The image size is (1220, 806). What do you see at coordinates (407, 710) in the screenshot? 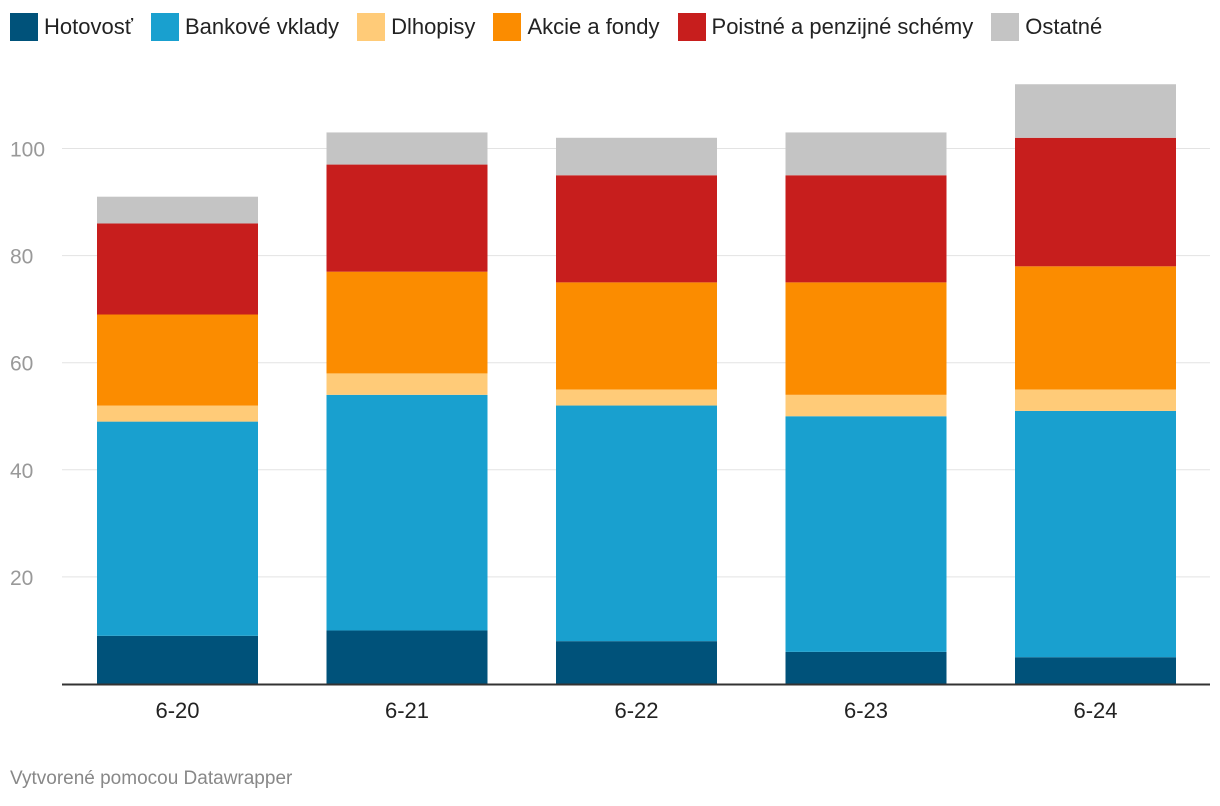
I see `x-tick-label: 6-21` at bounding box center [407, 710].